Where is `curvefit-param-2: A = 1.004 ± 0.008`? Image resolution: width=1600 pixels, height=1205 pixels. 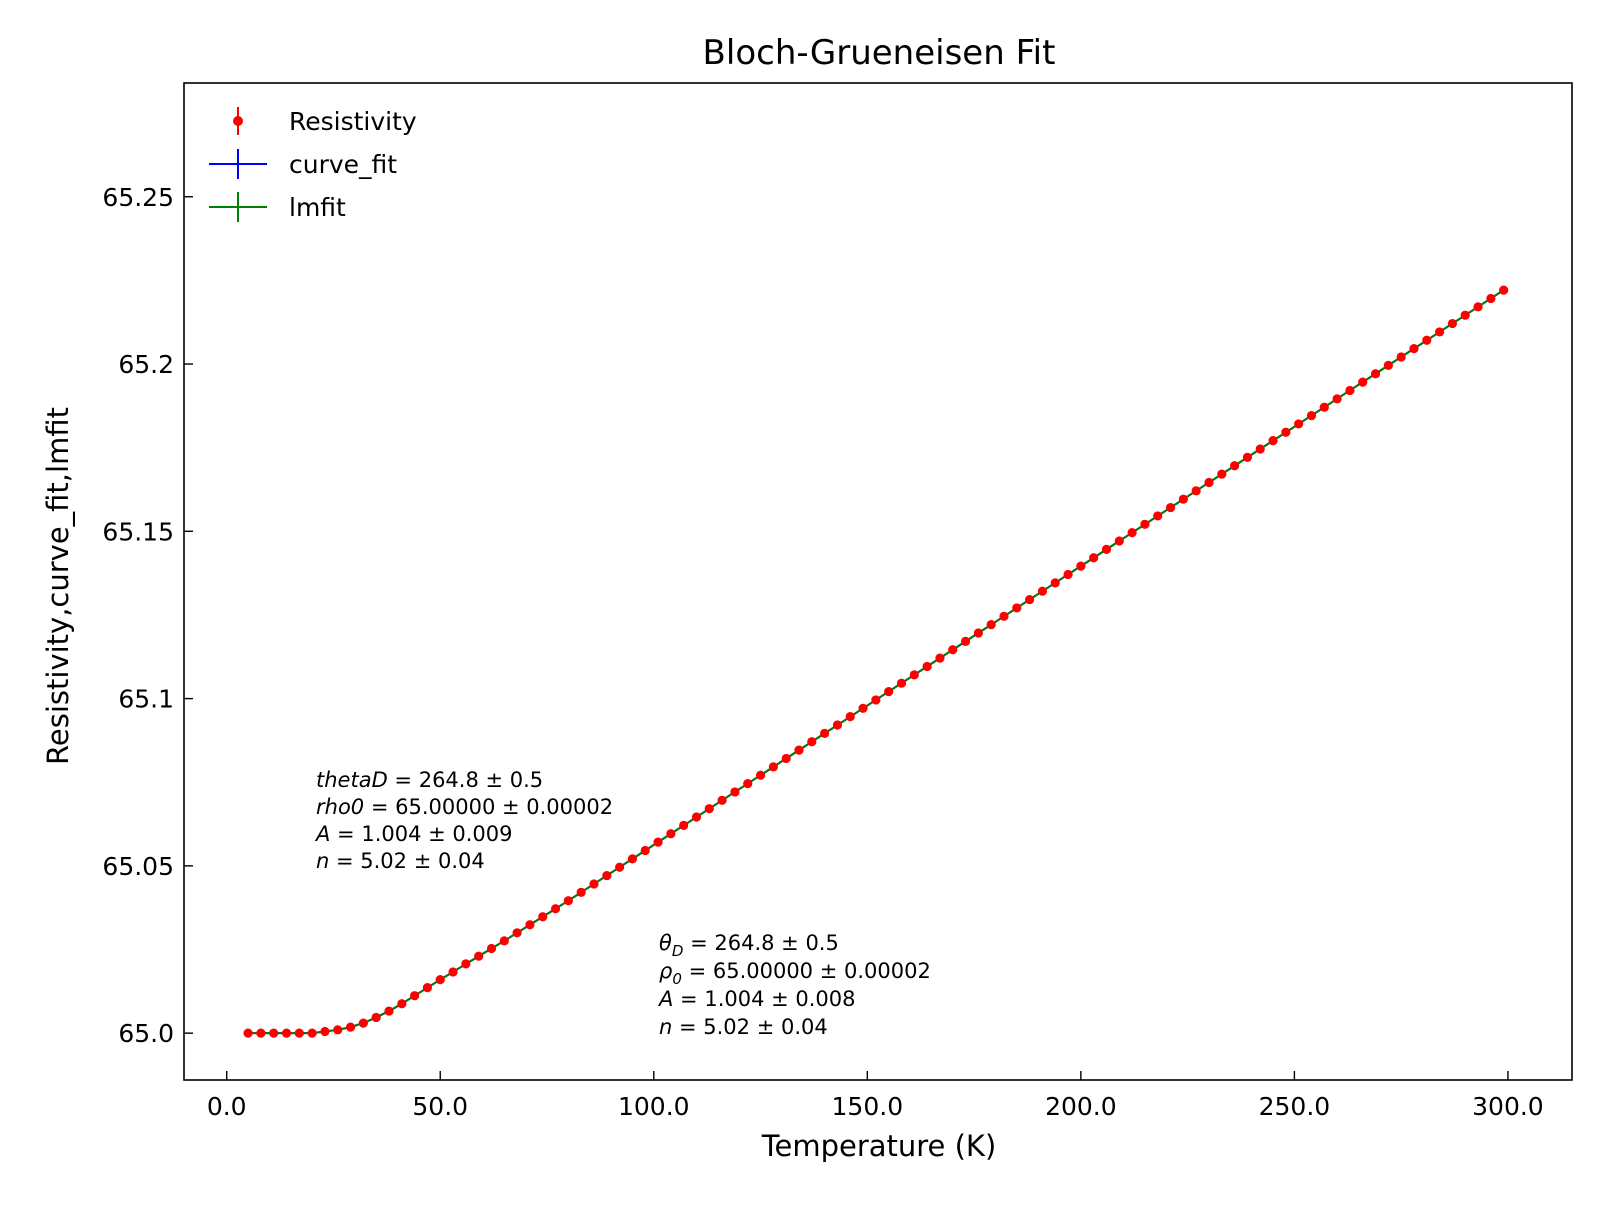 curvefit-param-2: A = 1.004 ± 0.008 is located at coordinates (756, 999).